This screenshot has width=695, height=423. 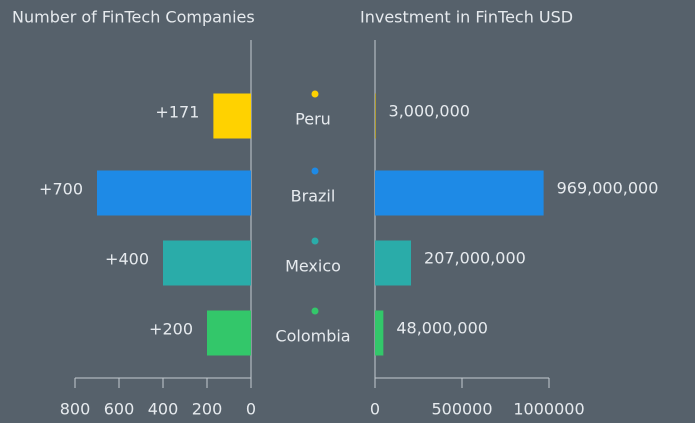 What do you see at coordinates (171, 329) in the screenshot?
I see `value-label: +200` at bounding box center [171, 329].